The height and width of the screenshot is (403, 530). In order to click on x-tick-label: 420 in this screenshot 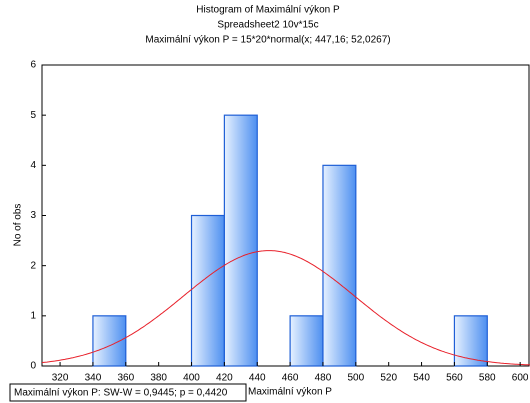, I will do `click(224, 378)`.